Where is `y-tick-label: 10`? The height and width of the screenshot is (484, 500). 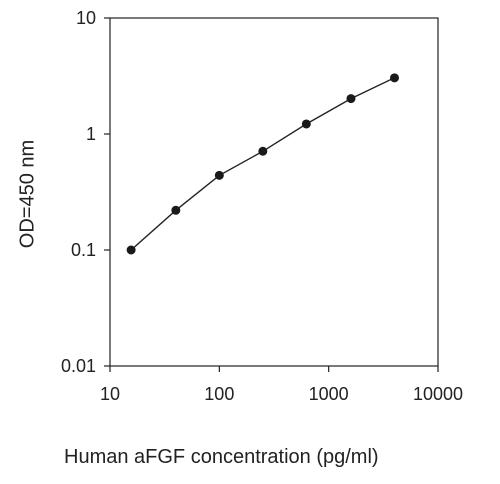 y-tick-label: 10 is located at coordinates (86, 18).